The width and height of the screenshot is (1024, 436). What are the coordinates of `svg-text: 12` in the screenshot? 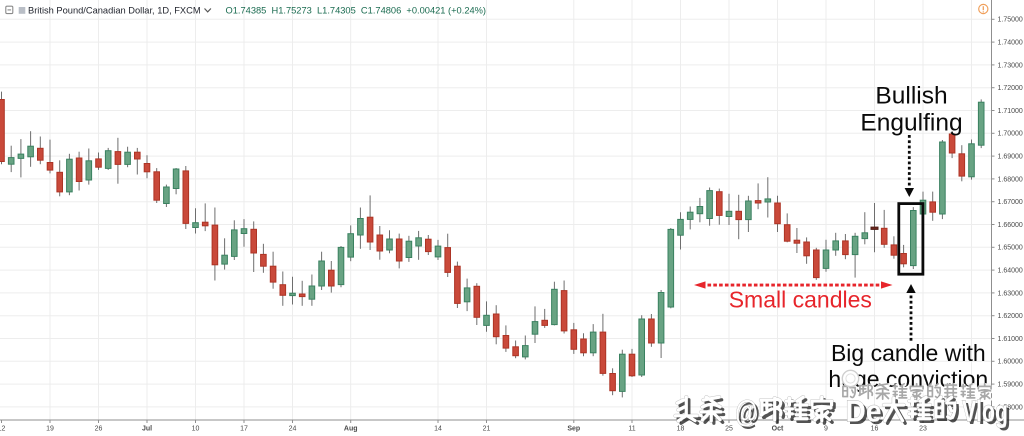 It's located at (2, 429).